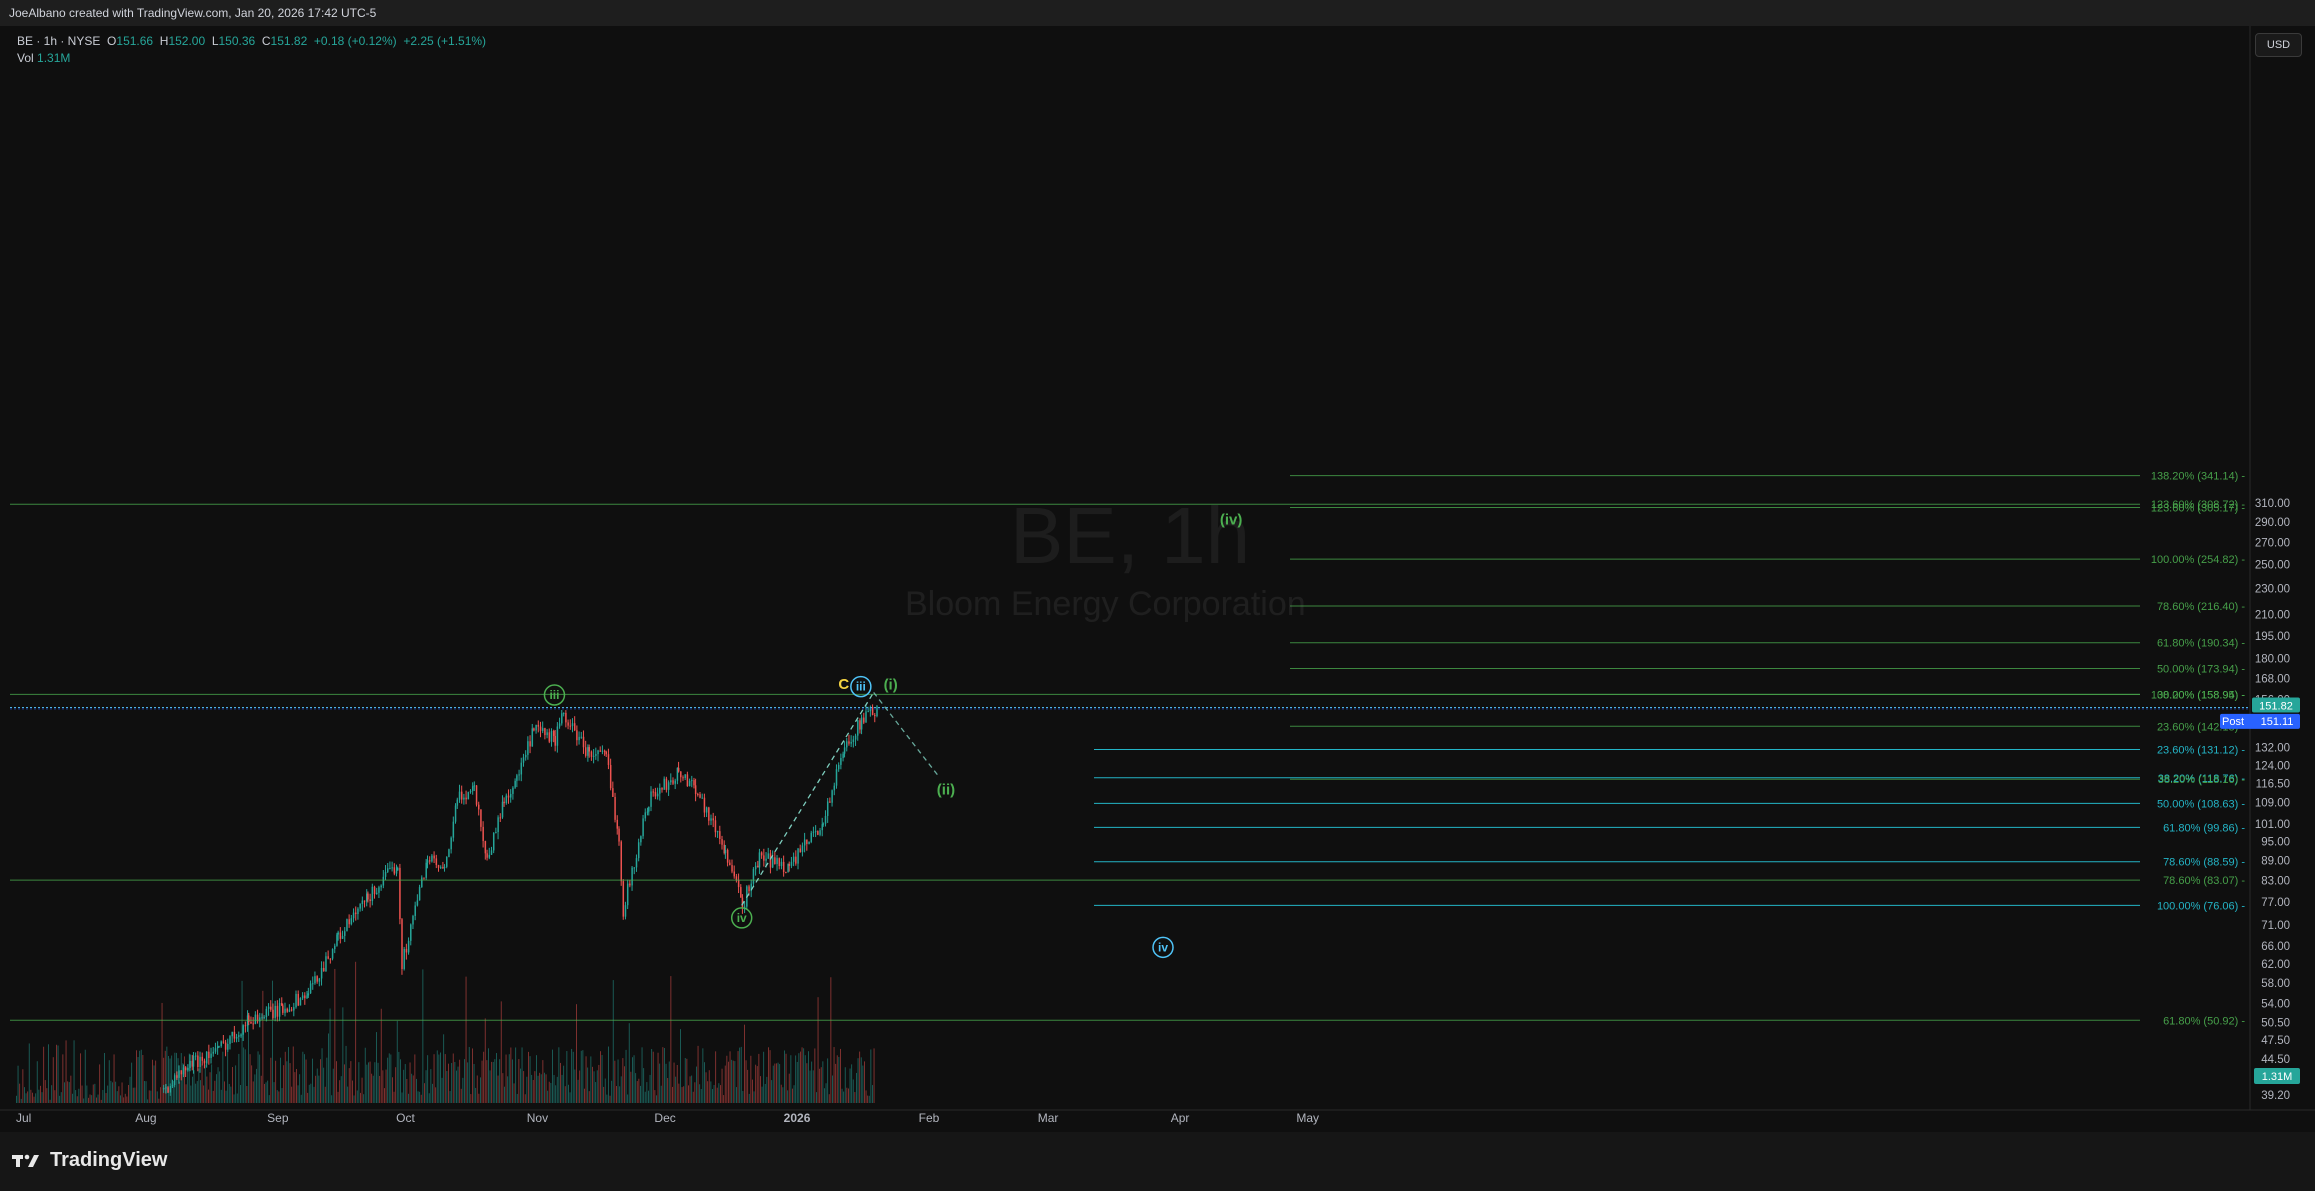 This screenshot has height=1191, width=2315. I want to click on tradingview-logo: TradingView, so click(89, 1160).